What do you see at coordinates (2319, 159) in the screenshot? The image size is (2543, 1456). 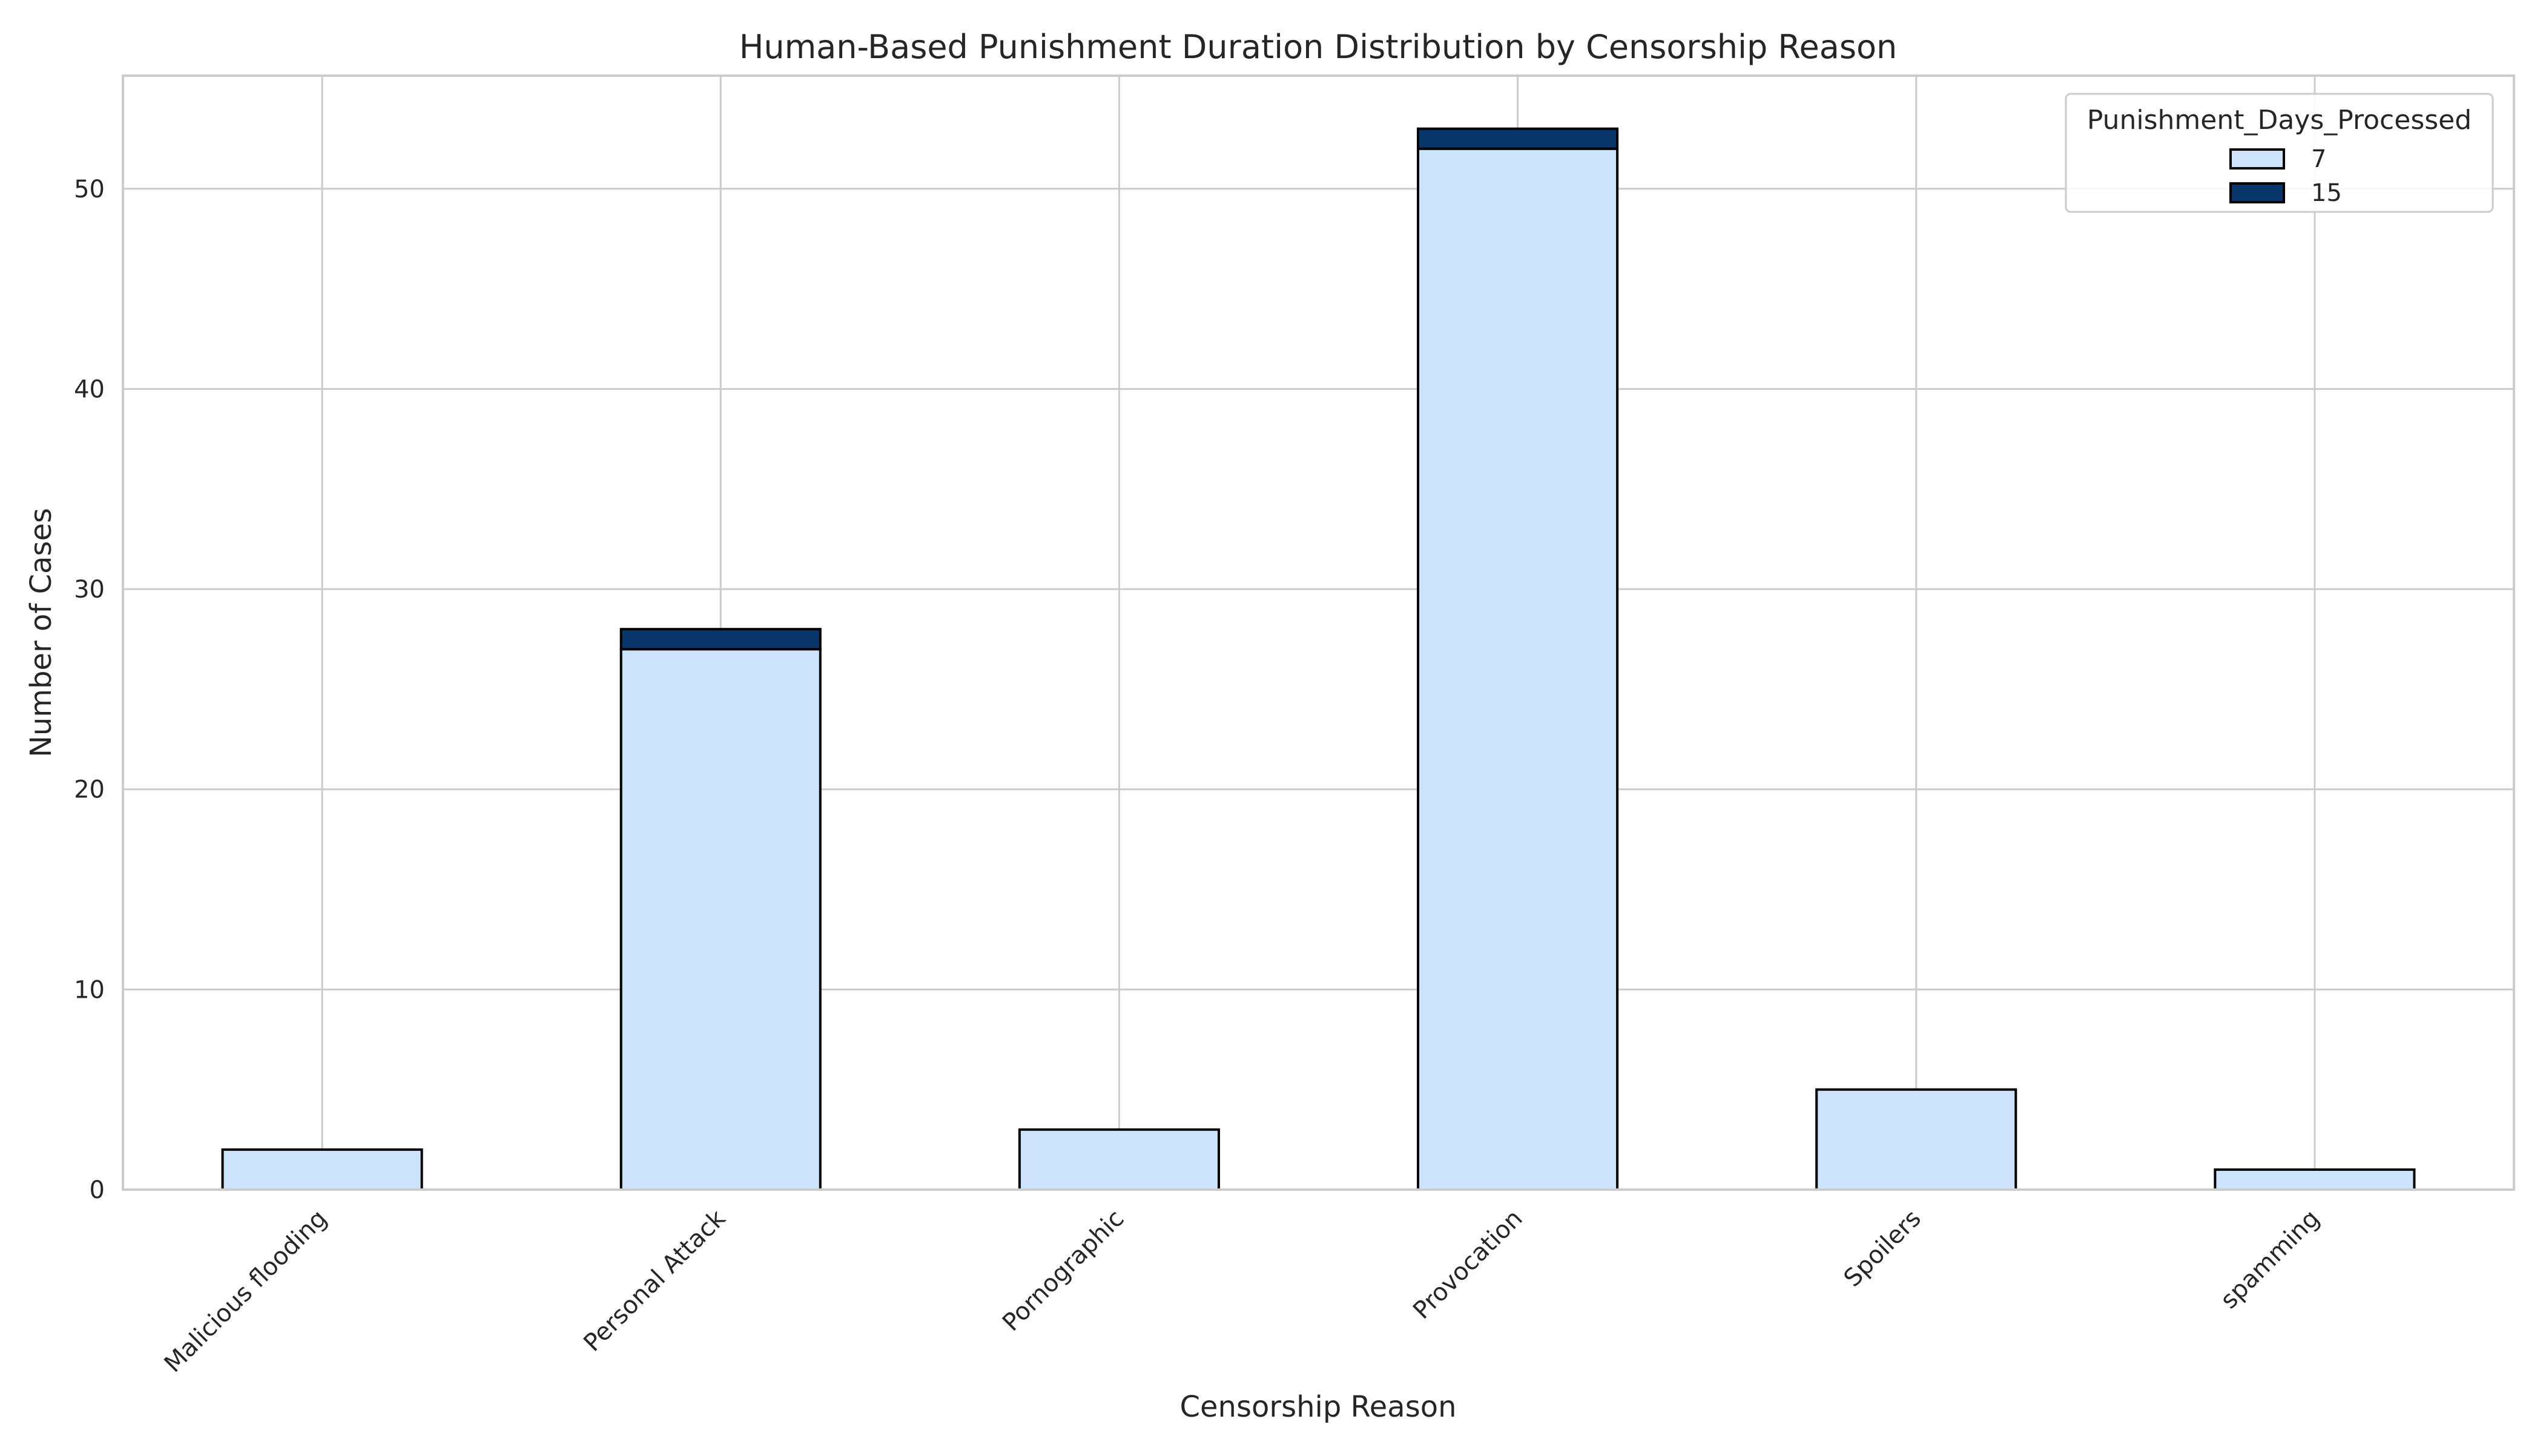 I see `legend-entry-label: 7` at bounding box center [2319, 159].